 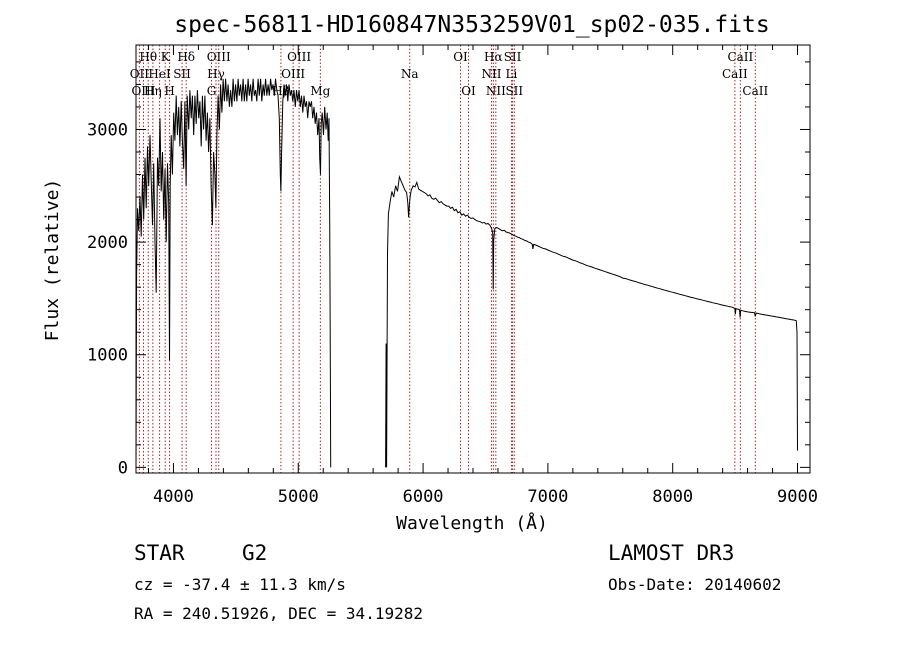 What do you see at coordinates (123, 468) in the screenshot?
I see `y-tick-label: 0` at bounding box center [123, 468].